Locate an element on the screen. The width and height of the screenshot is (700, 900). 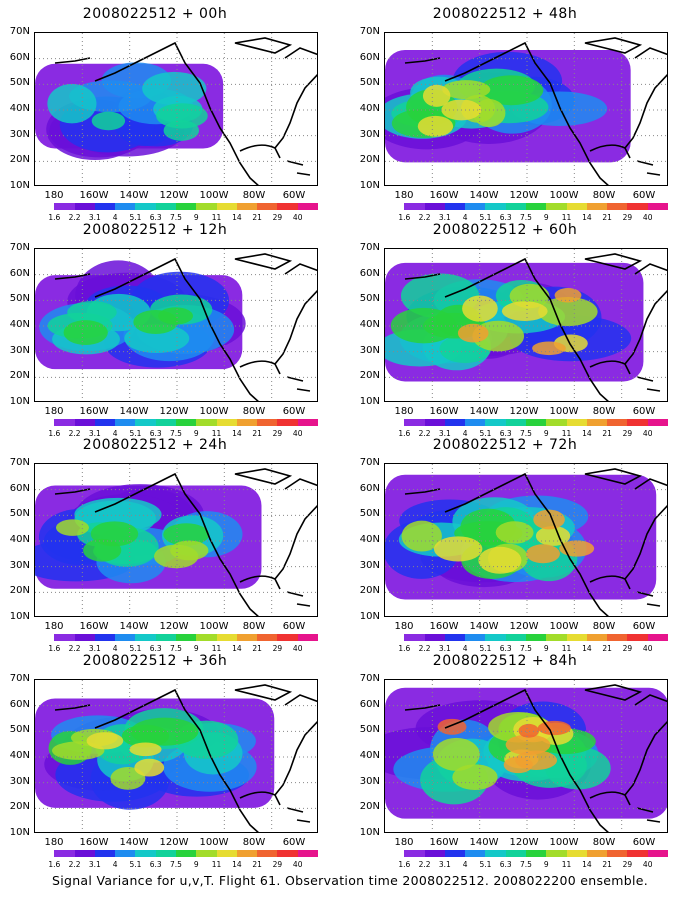
colorbar-label: 9 is located at coordinates (196, 217).